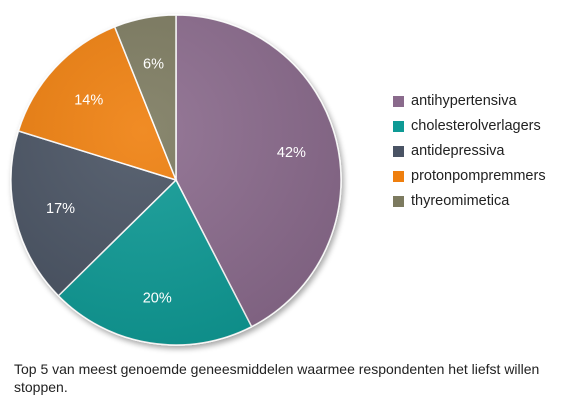 Image resolution: width=578 pixels, height=410 pixels. I want to click on value-label-thyreomimetica: 6%, so click(153, 64).